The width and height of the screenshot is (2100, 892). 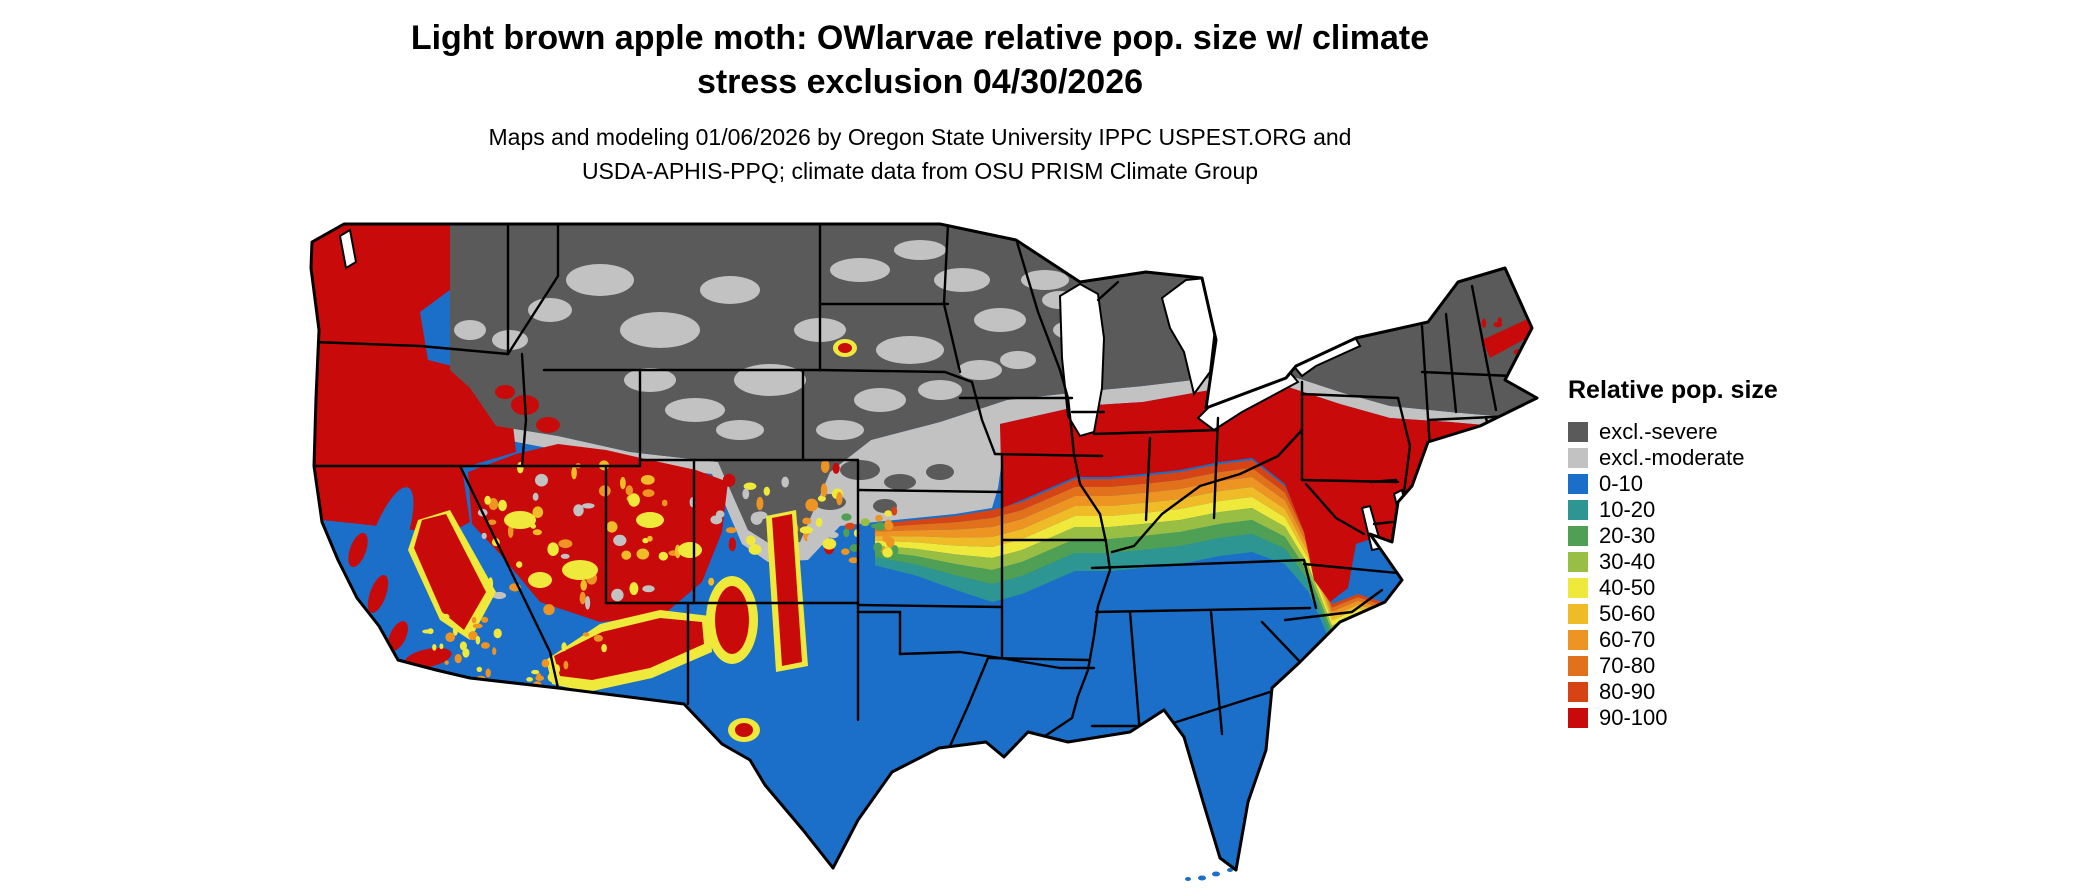 I want to click on legend-item-label: 90-100, so click(x=1633, y=717).